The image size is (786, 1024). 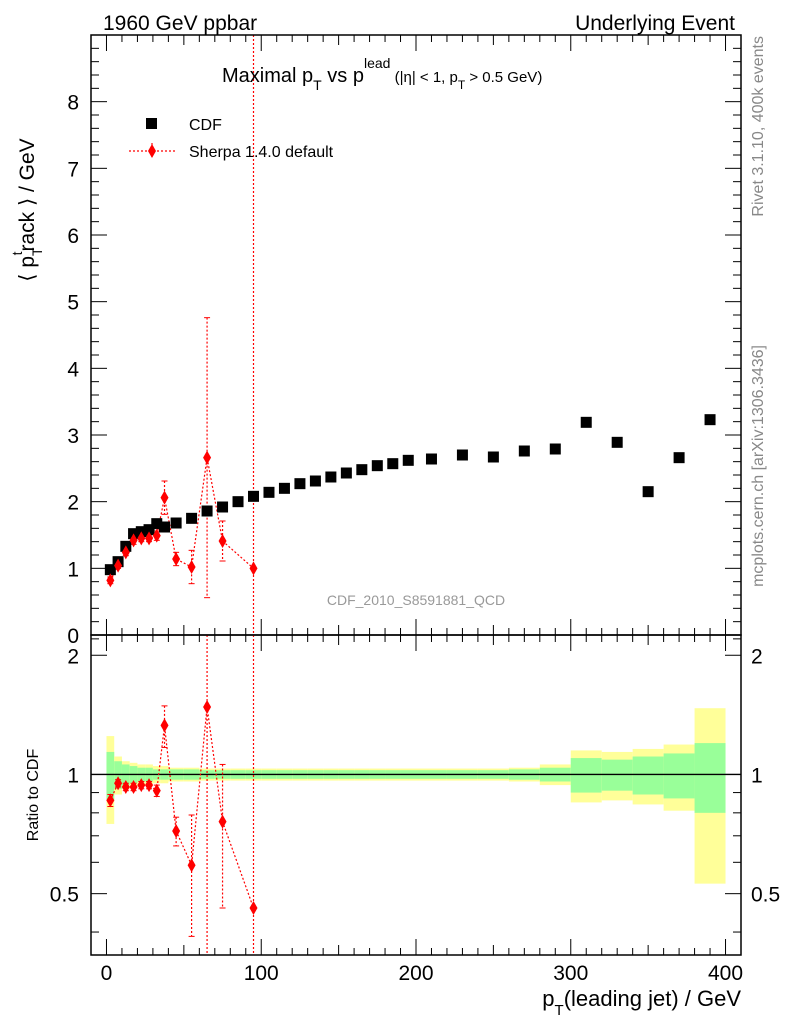 I want to click on header-left: 1960 GeV ppbar, so click(x=180, y=23).